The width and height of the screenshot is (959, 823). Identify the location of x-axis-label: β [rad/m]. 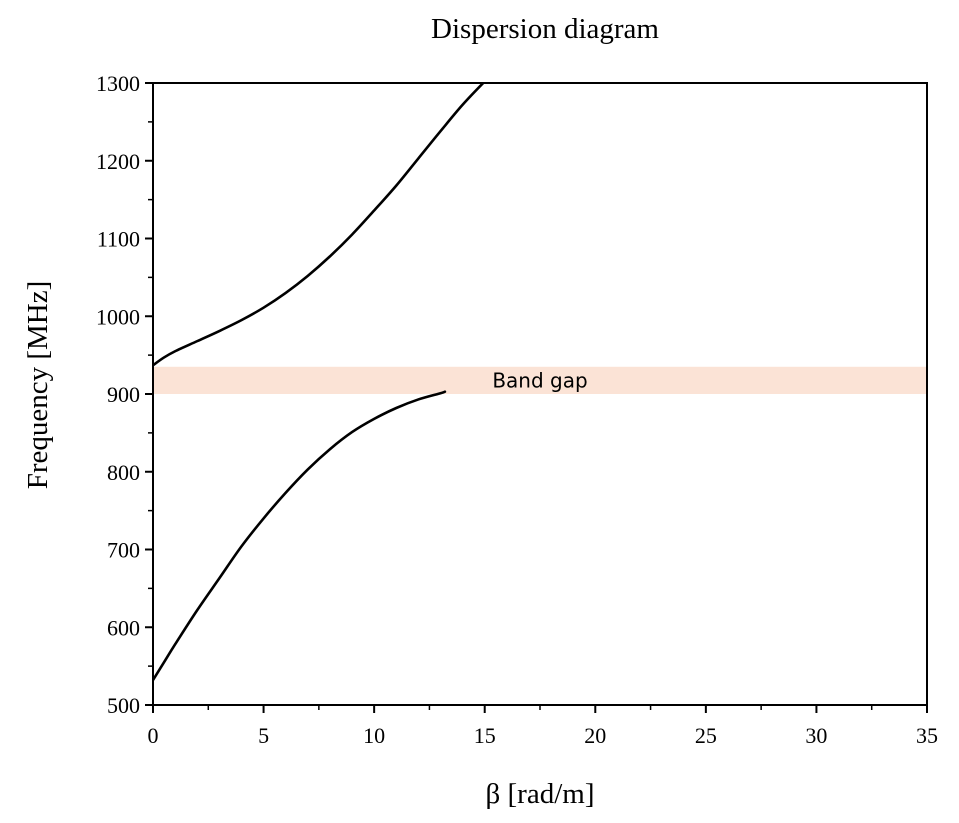
(540, 794).